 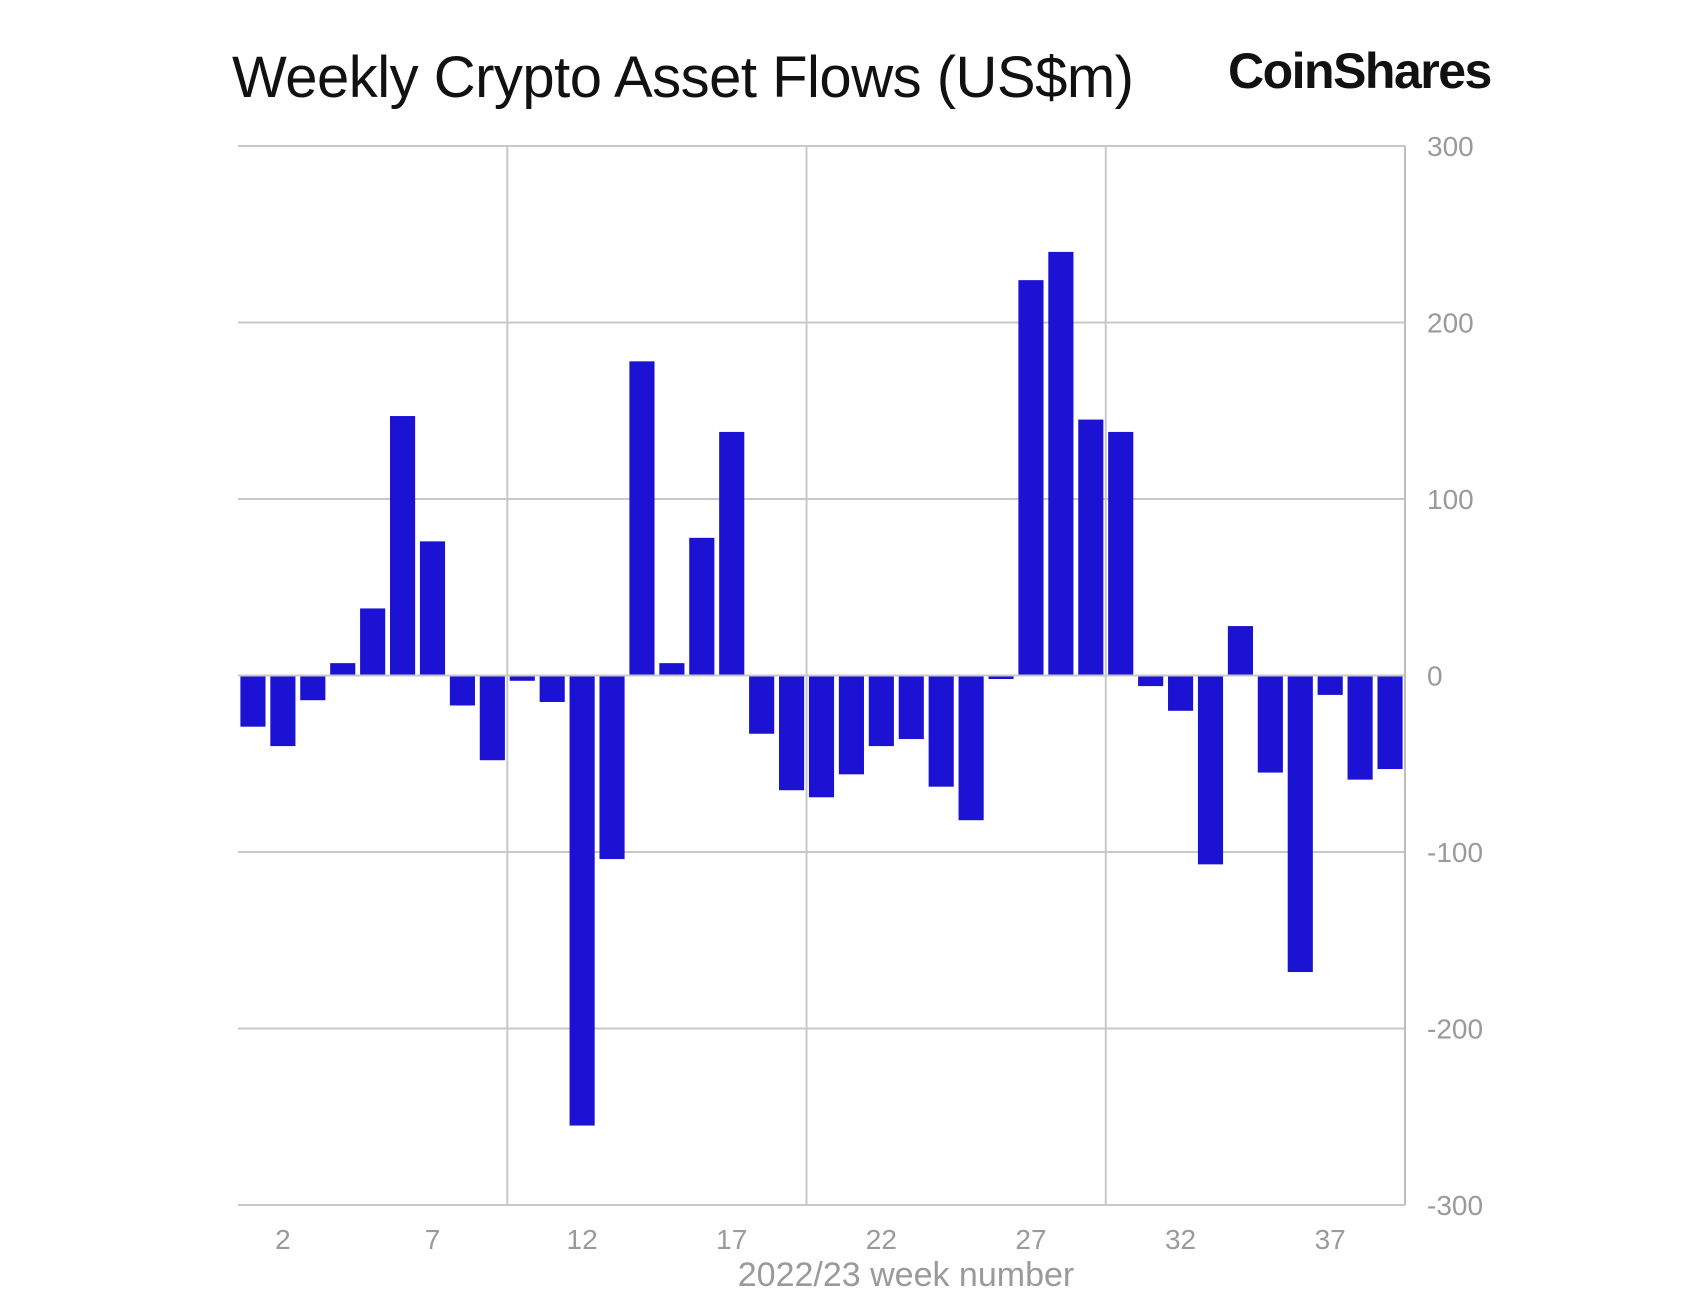 What do you see at coordinates (582, 1239) in the screenshot?
I see `x-tick-label: 12` at bounding box center [582, 1239].